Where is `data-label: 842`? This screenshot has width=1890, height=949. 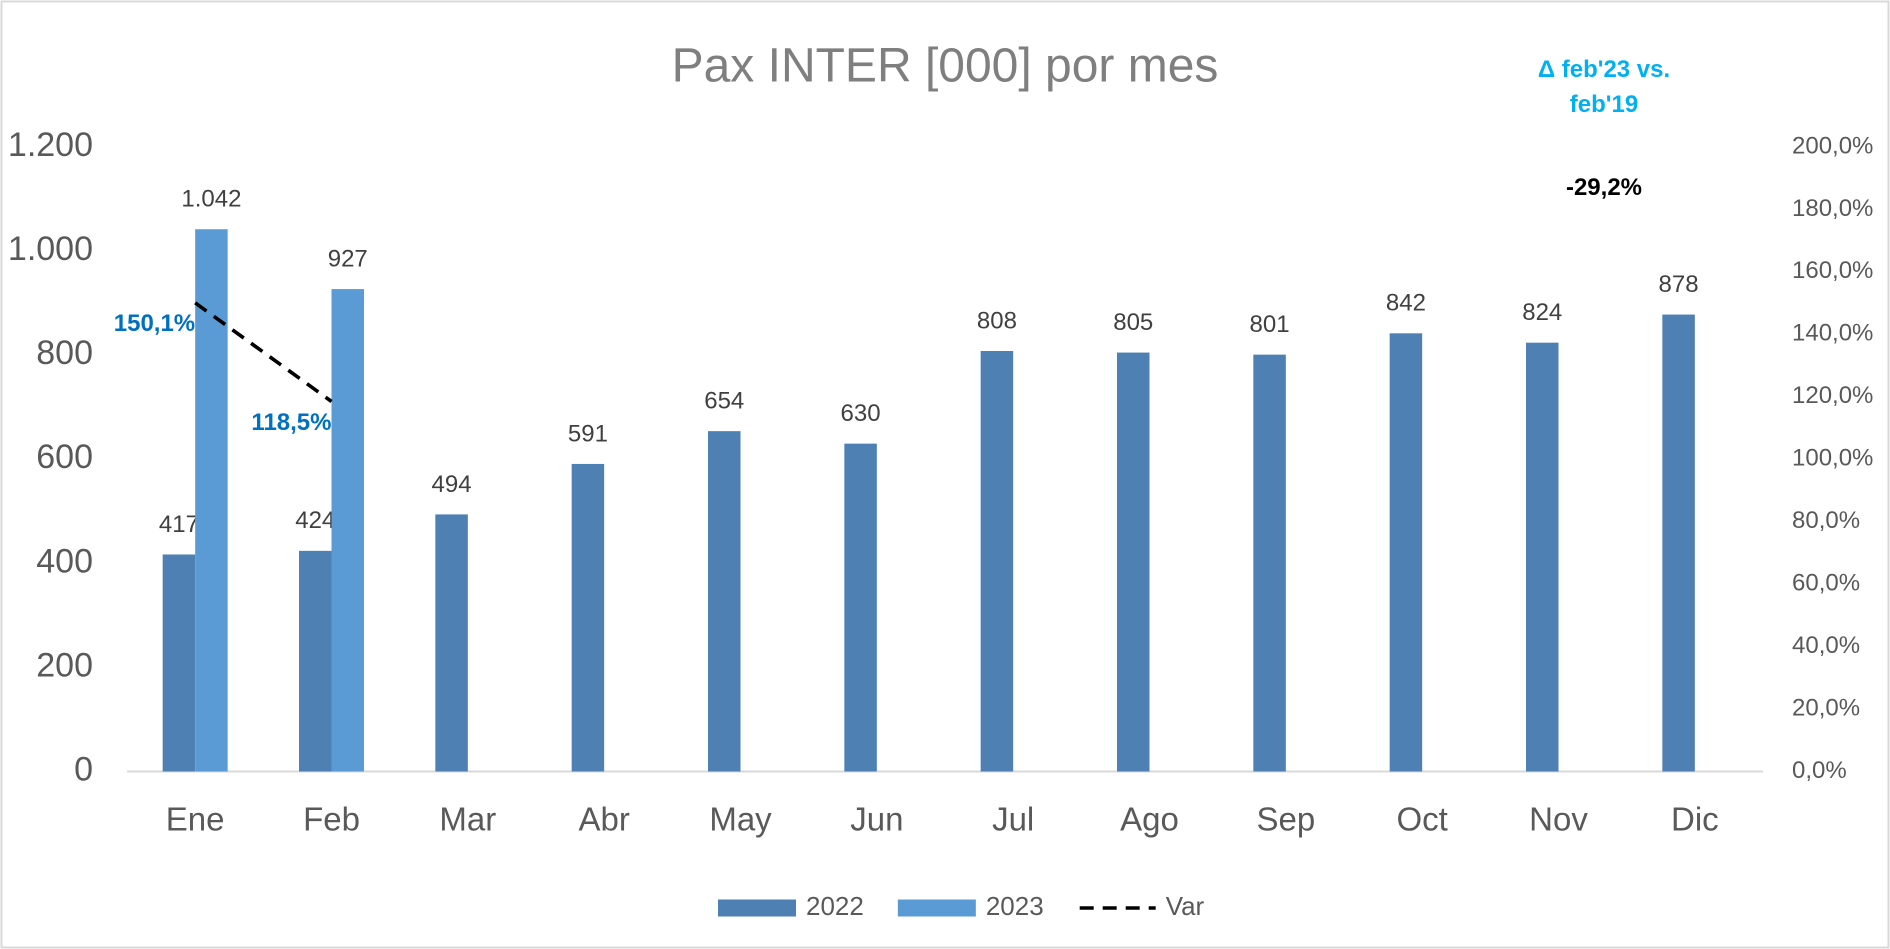
data-label: 842 is located at coordinates (1406, 303).